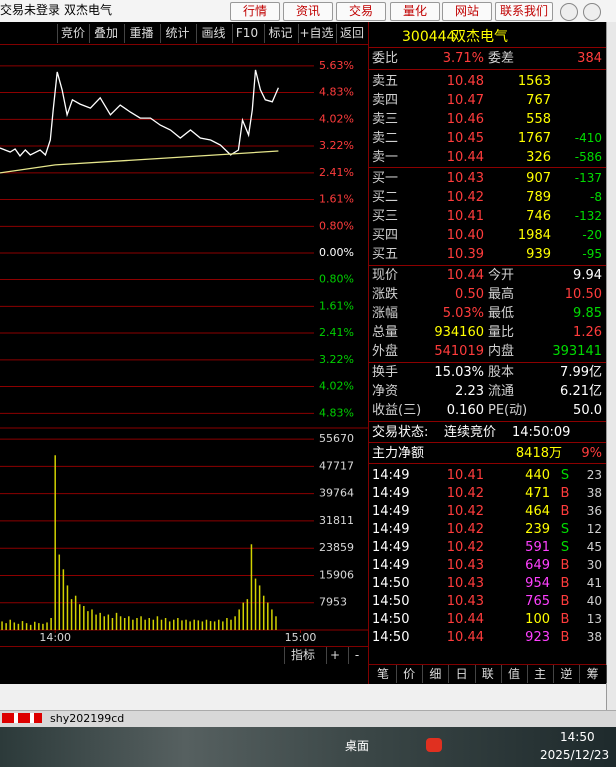 The height and width of the screenshot is (767, 616). I want to click on y-tick-label: 7953, so click(333, 602).